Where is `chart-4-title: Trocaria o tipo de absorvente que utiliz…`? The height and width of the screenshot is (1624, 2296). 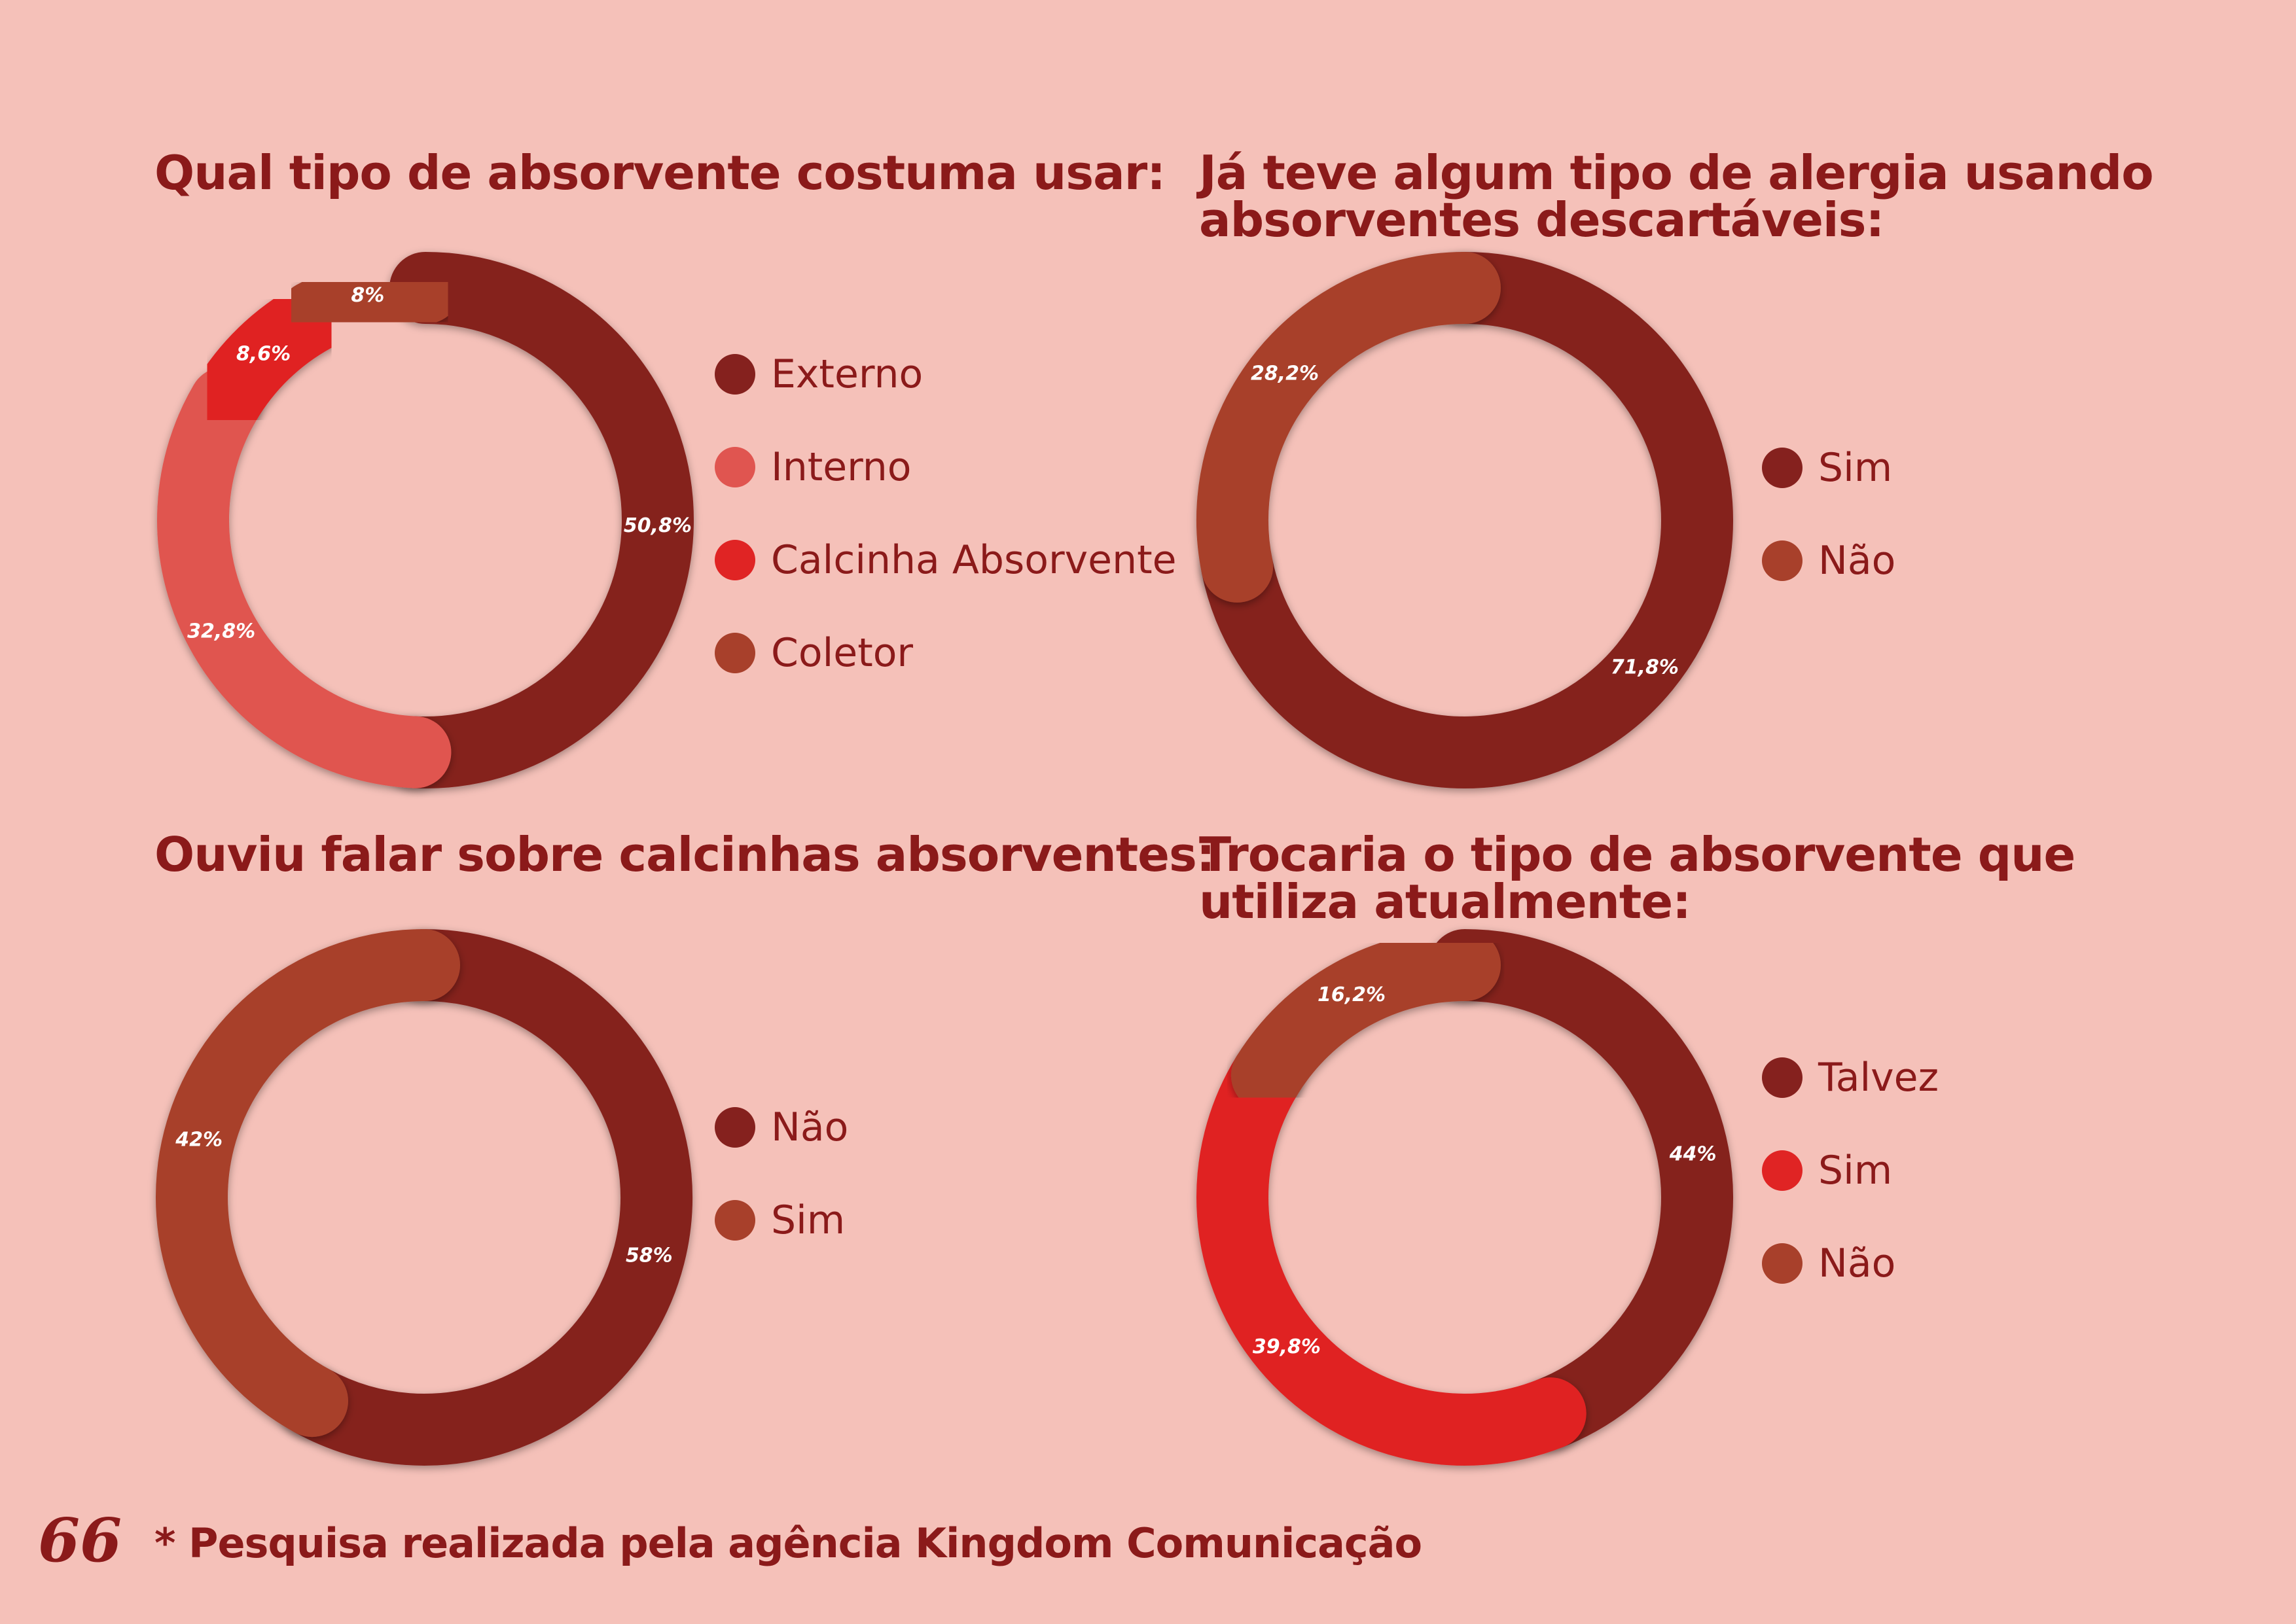
chart-4-title: Trocaria o tipo de absorvente que utiliz… is located at coordinates (1637, 878).